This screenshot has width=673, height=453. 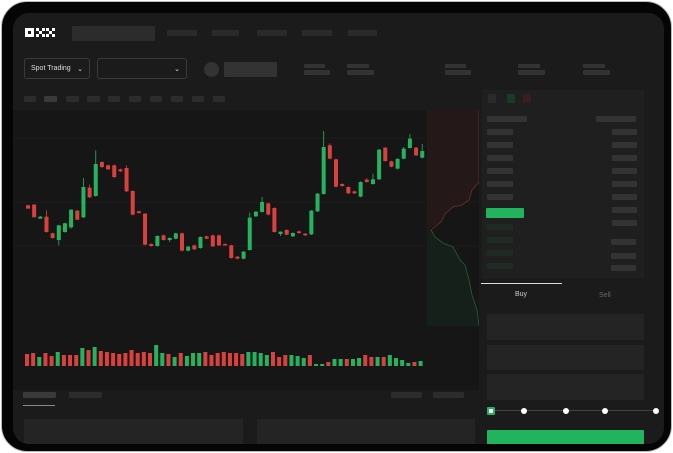 I want to click on order-form-tab-underline, so click(x=521, y=283).